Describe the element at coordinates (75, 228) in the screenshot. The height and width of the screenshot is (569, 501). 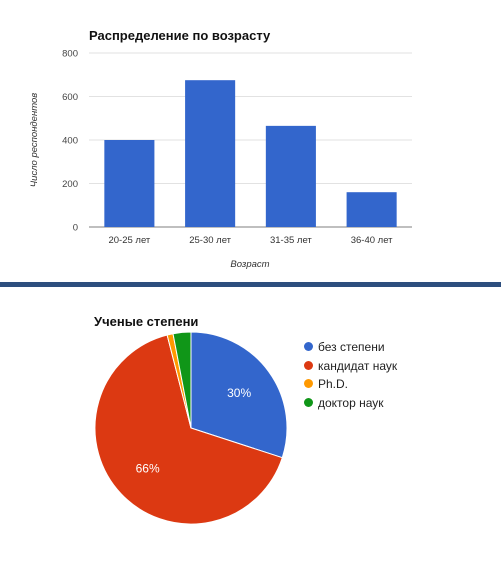
I see `bar-y-tick-label: 0` at that location.